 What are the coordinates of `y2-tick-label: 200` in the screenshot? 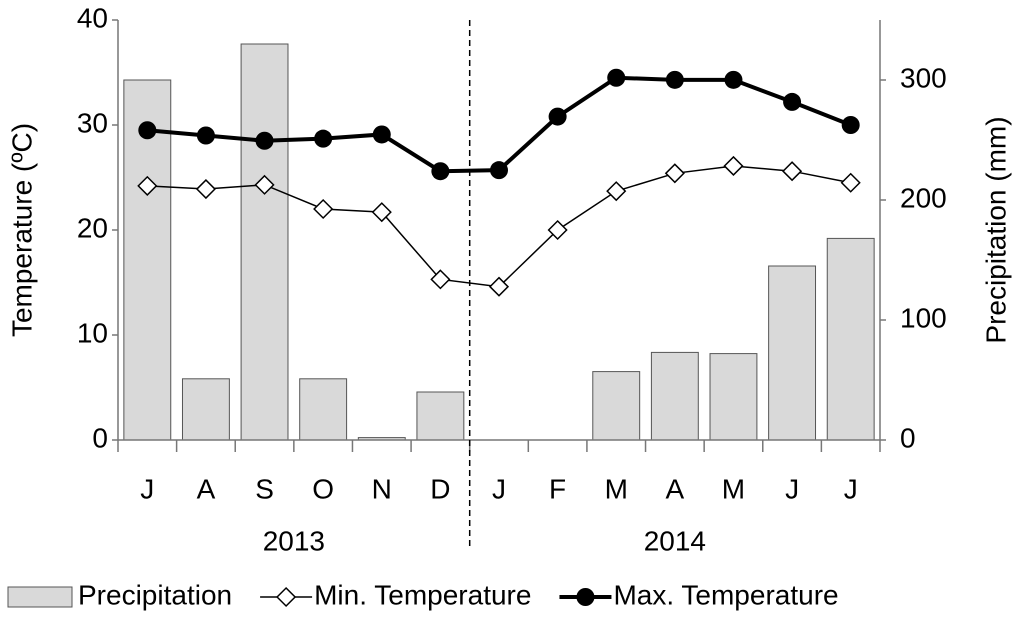 It's located at (923, 197).